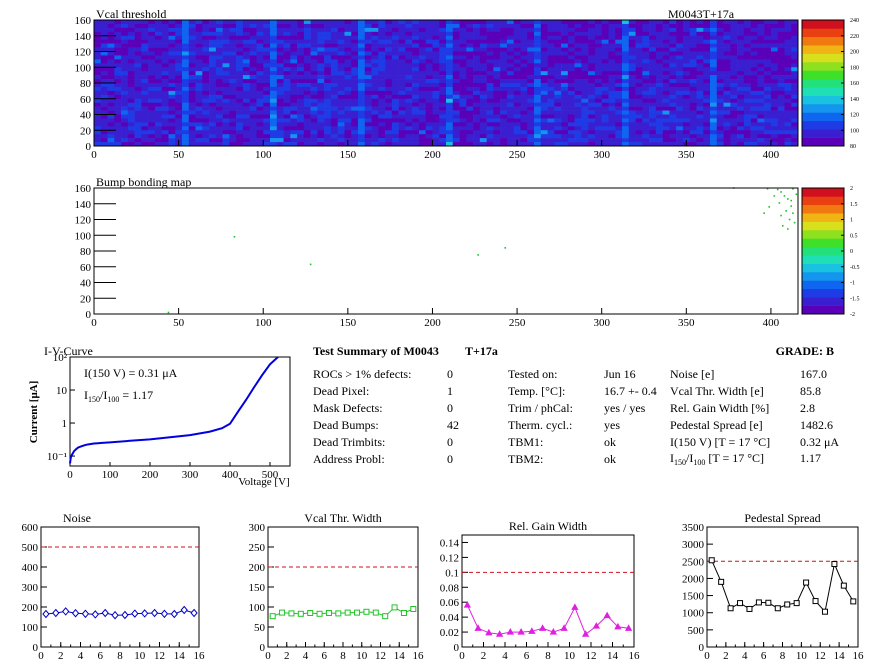 The image size is (896, 672). Describe the element at coordinates (819, 442) in the screenshot. I see `summary-value: 0.32 μA` at that location.